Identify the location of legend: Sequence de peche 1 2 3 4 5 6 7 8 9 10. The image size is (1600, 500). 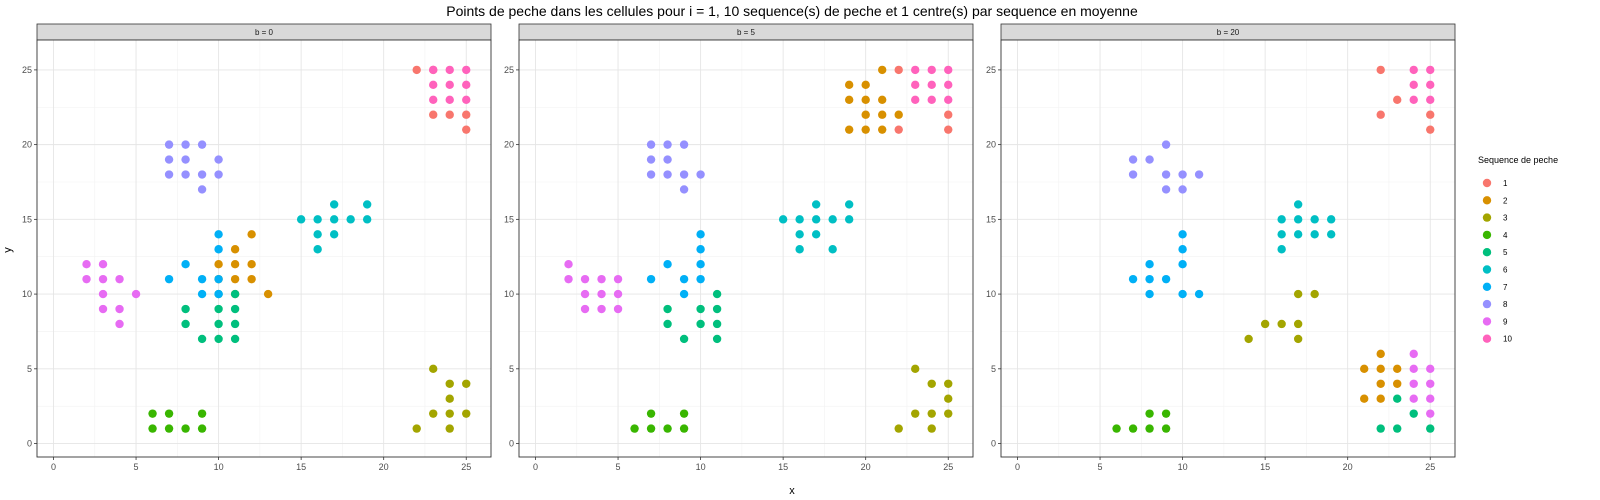
(1518, 249).